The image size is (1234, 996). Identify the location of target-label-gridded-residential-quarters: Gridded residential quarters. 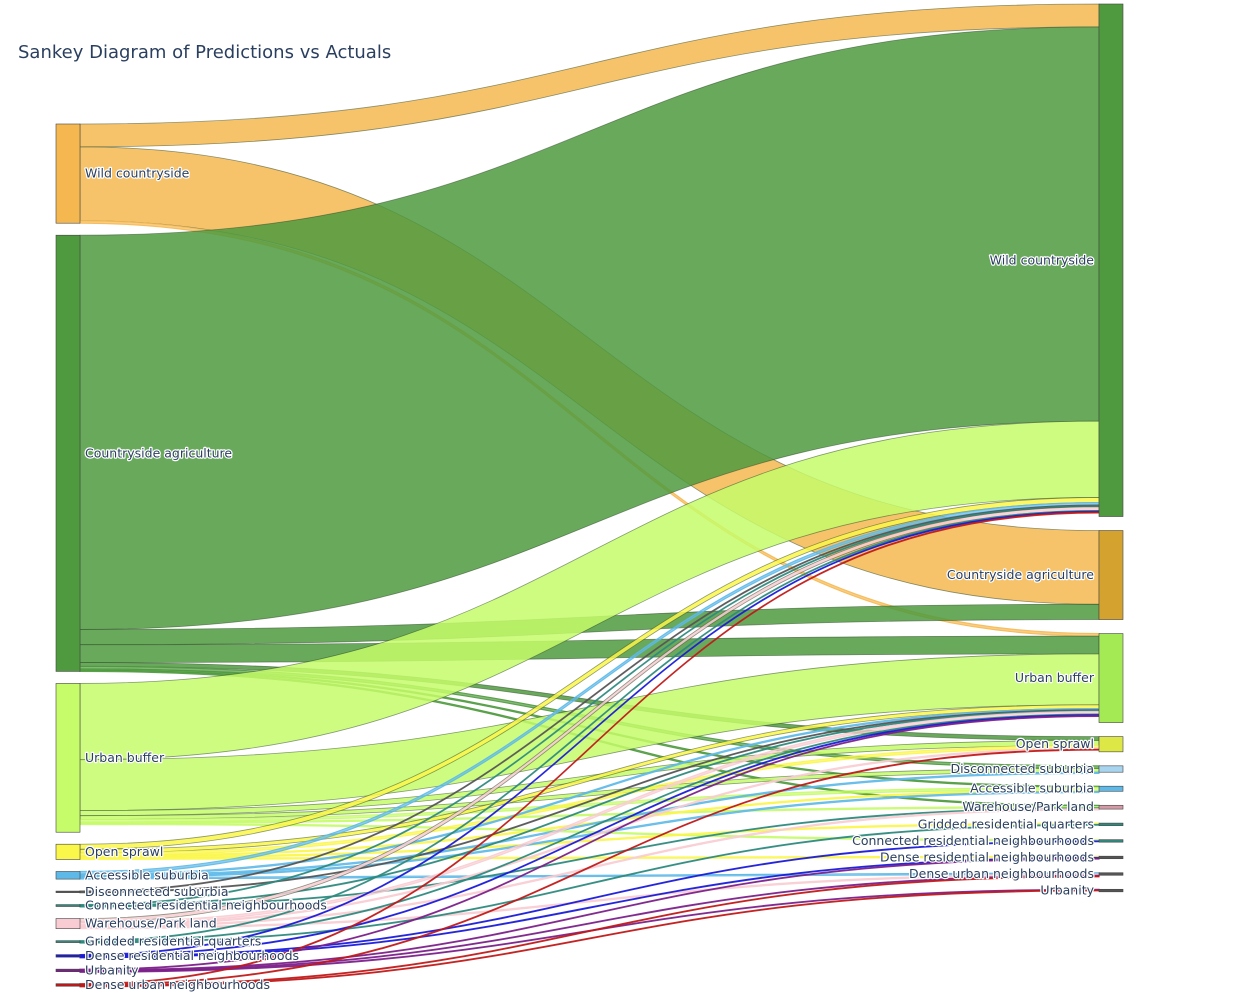
(1006, 823).